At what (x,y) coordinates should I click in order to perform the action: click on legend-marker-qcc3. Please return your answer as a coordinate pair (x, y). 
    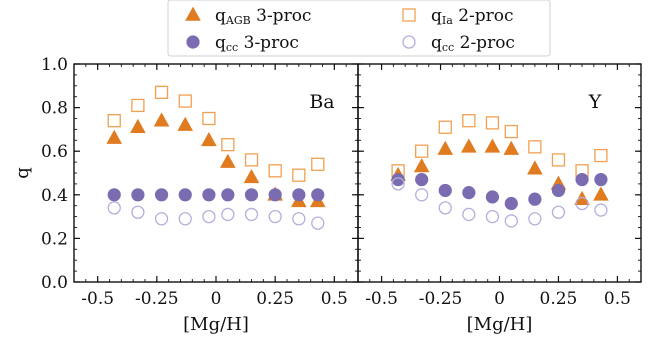
    Looking at the image, I should click on (193, 42).